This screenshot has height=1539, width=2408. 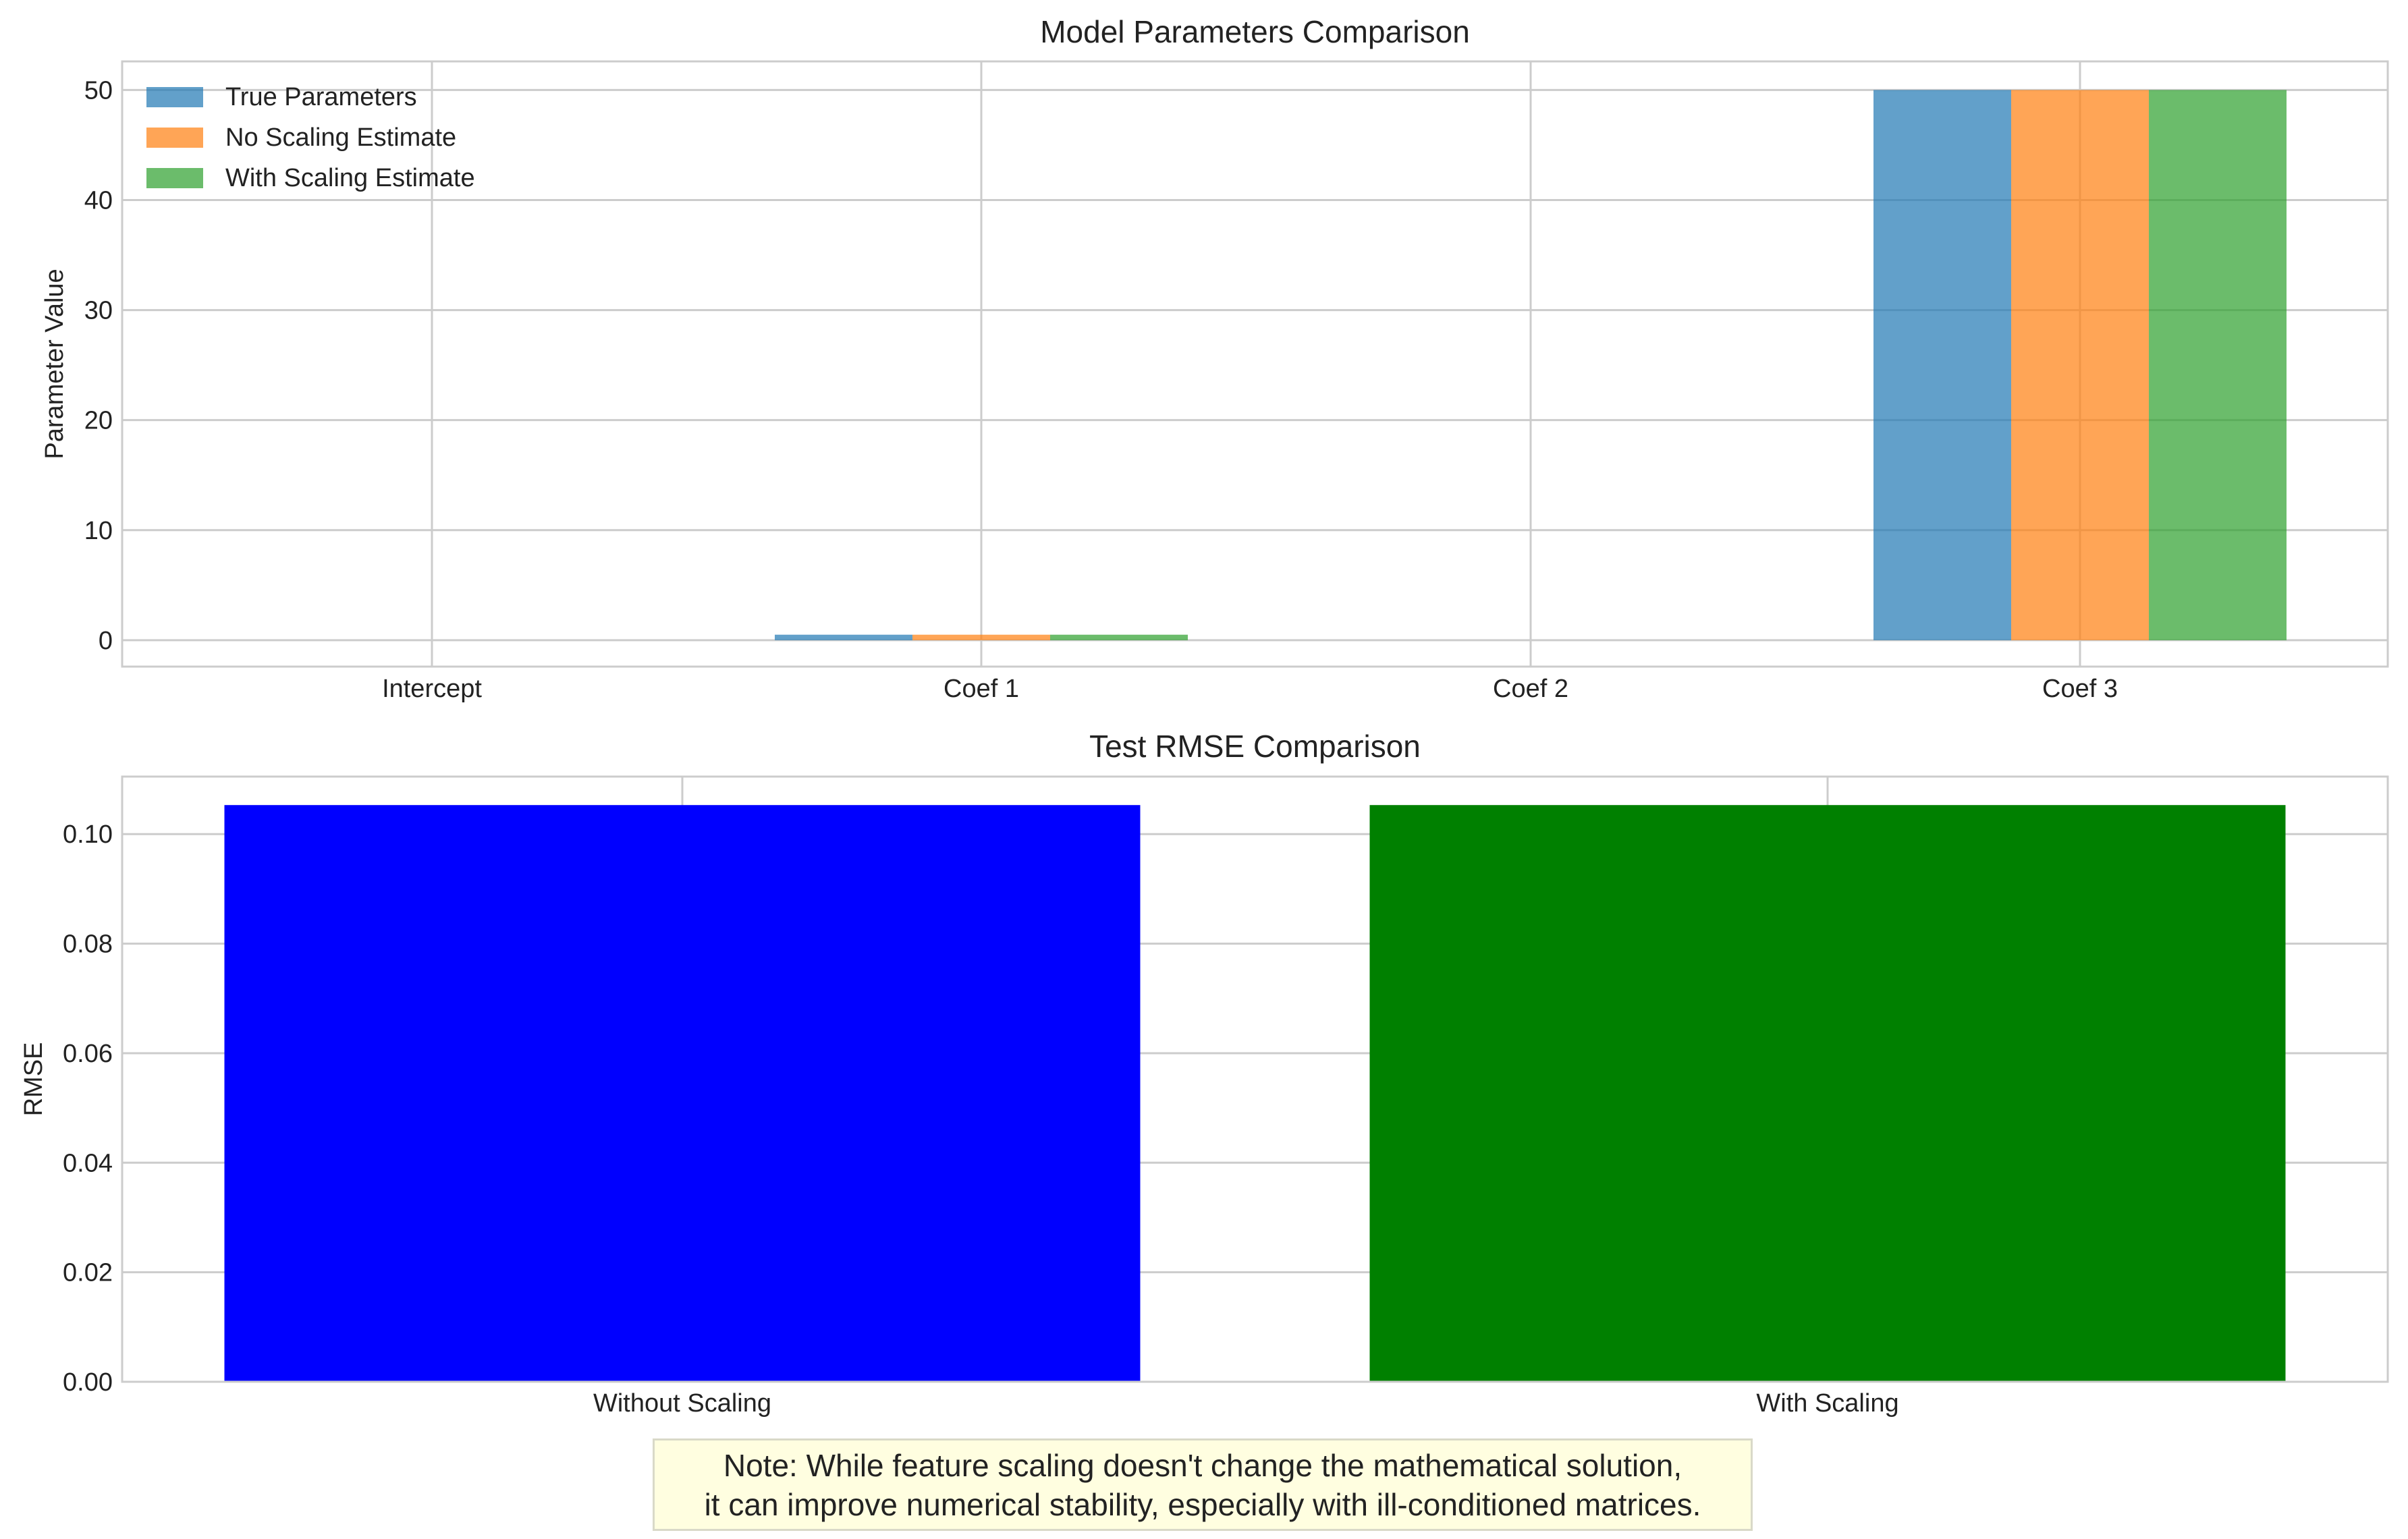 I want to click on y-tick-label: 40, so click(x=98, y=201).